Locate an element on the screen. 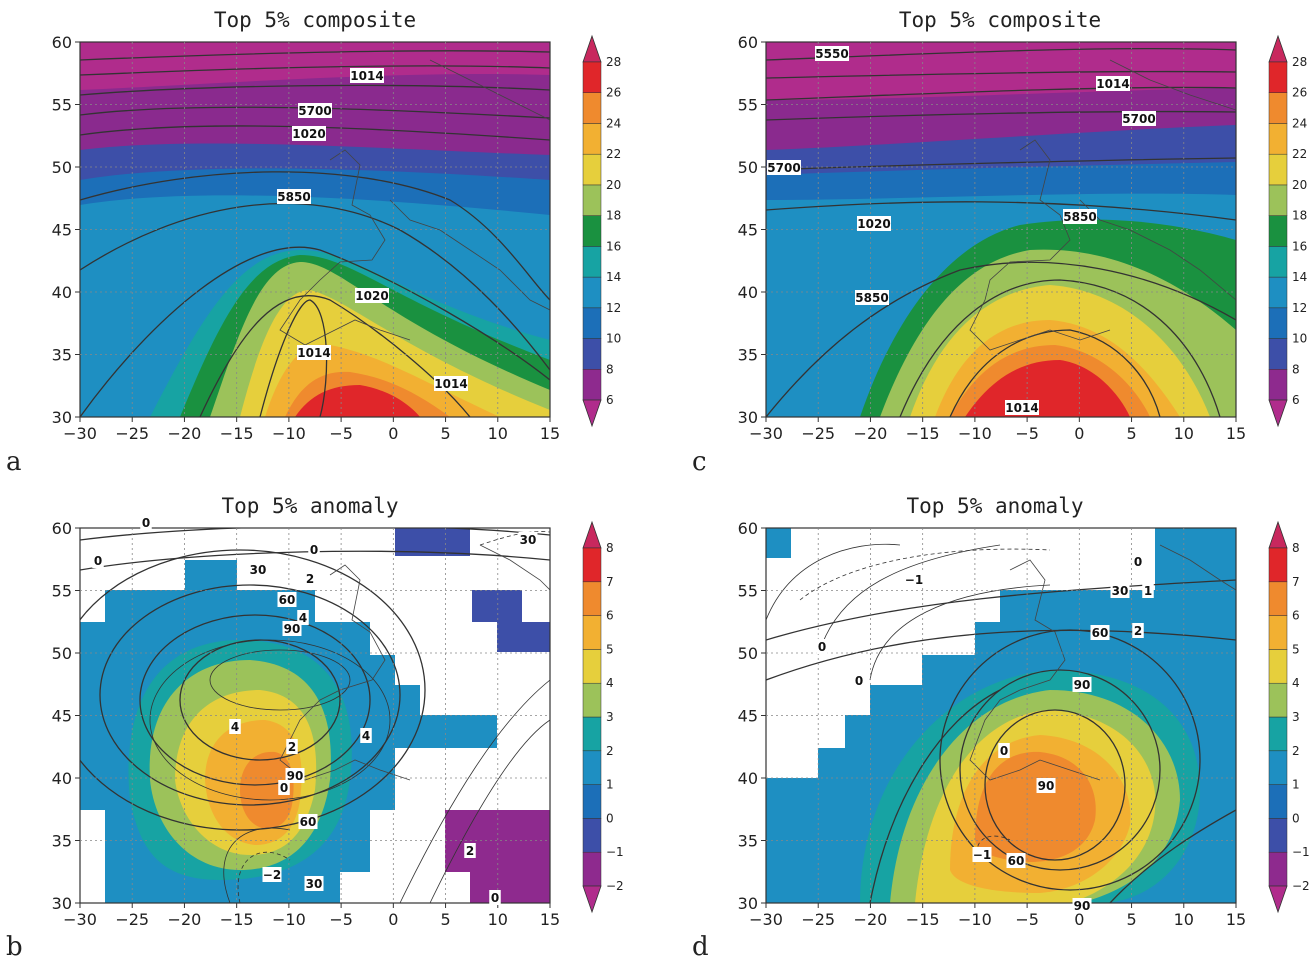 This screenshot has width=1309, height=959. x-tick-label: 0 is located at coordinates (1079, 433).